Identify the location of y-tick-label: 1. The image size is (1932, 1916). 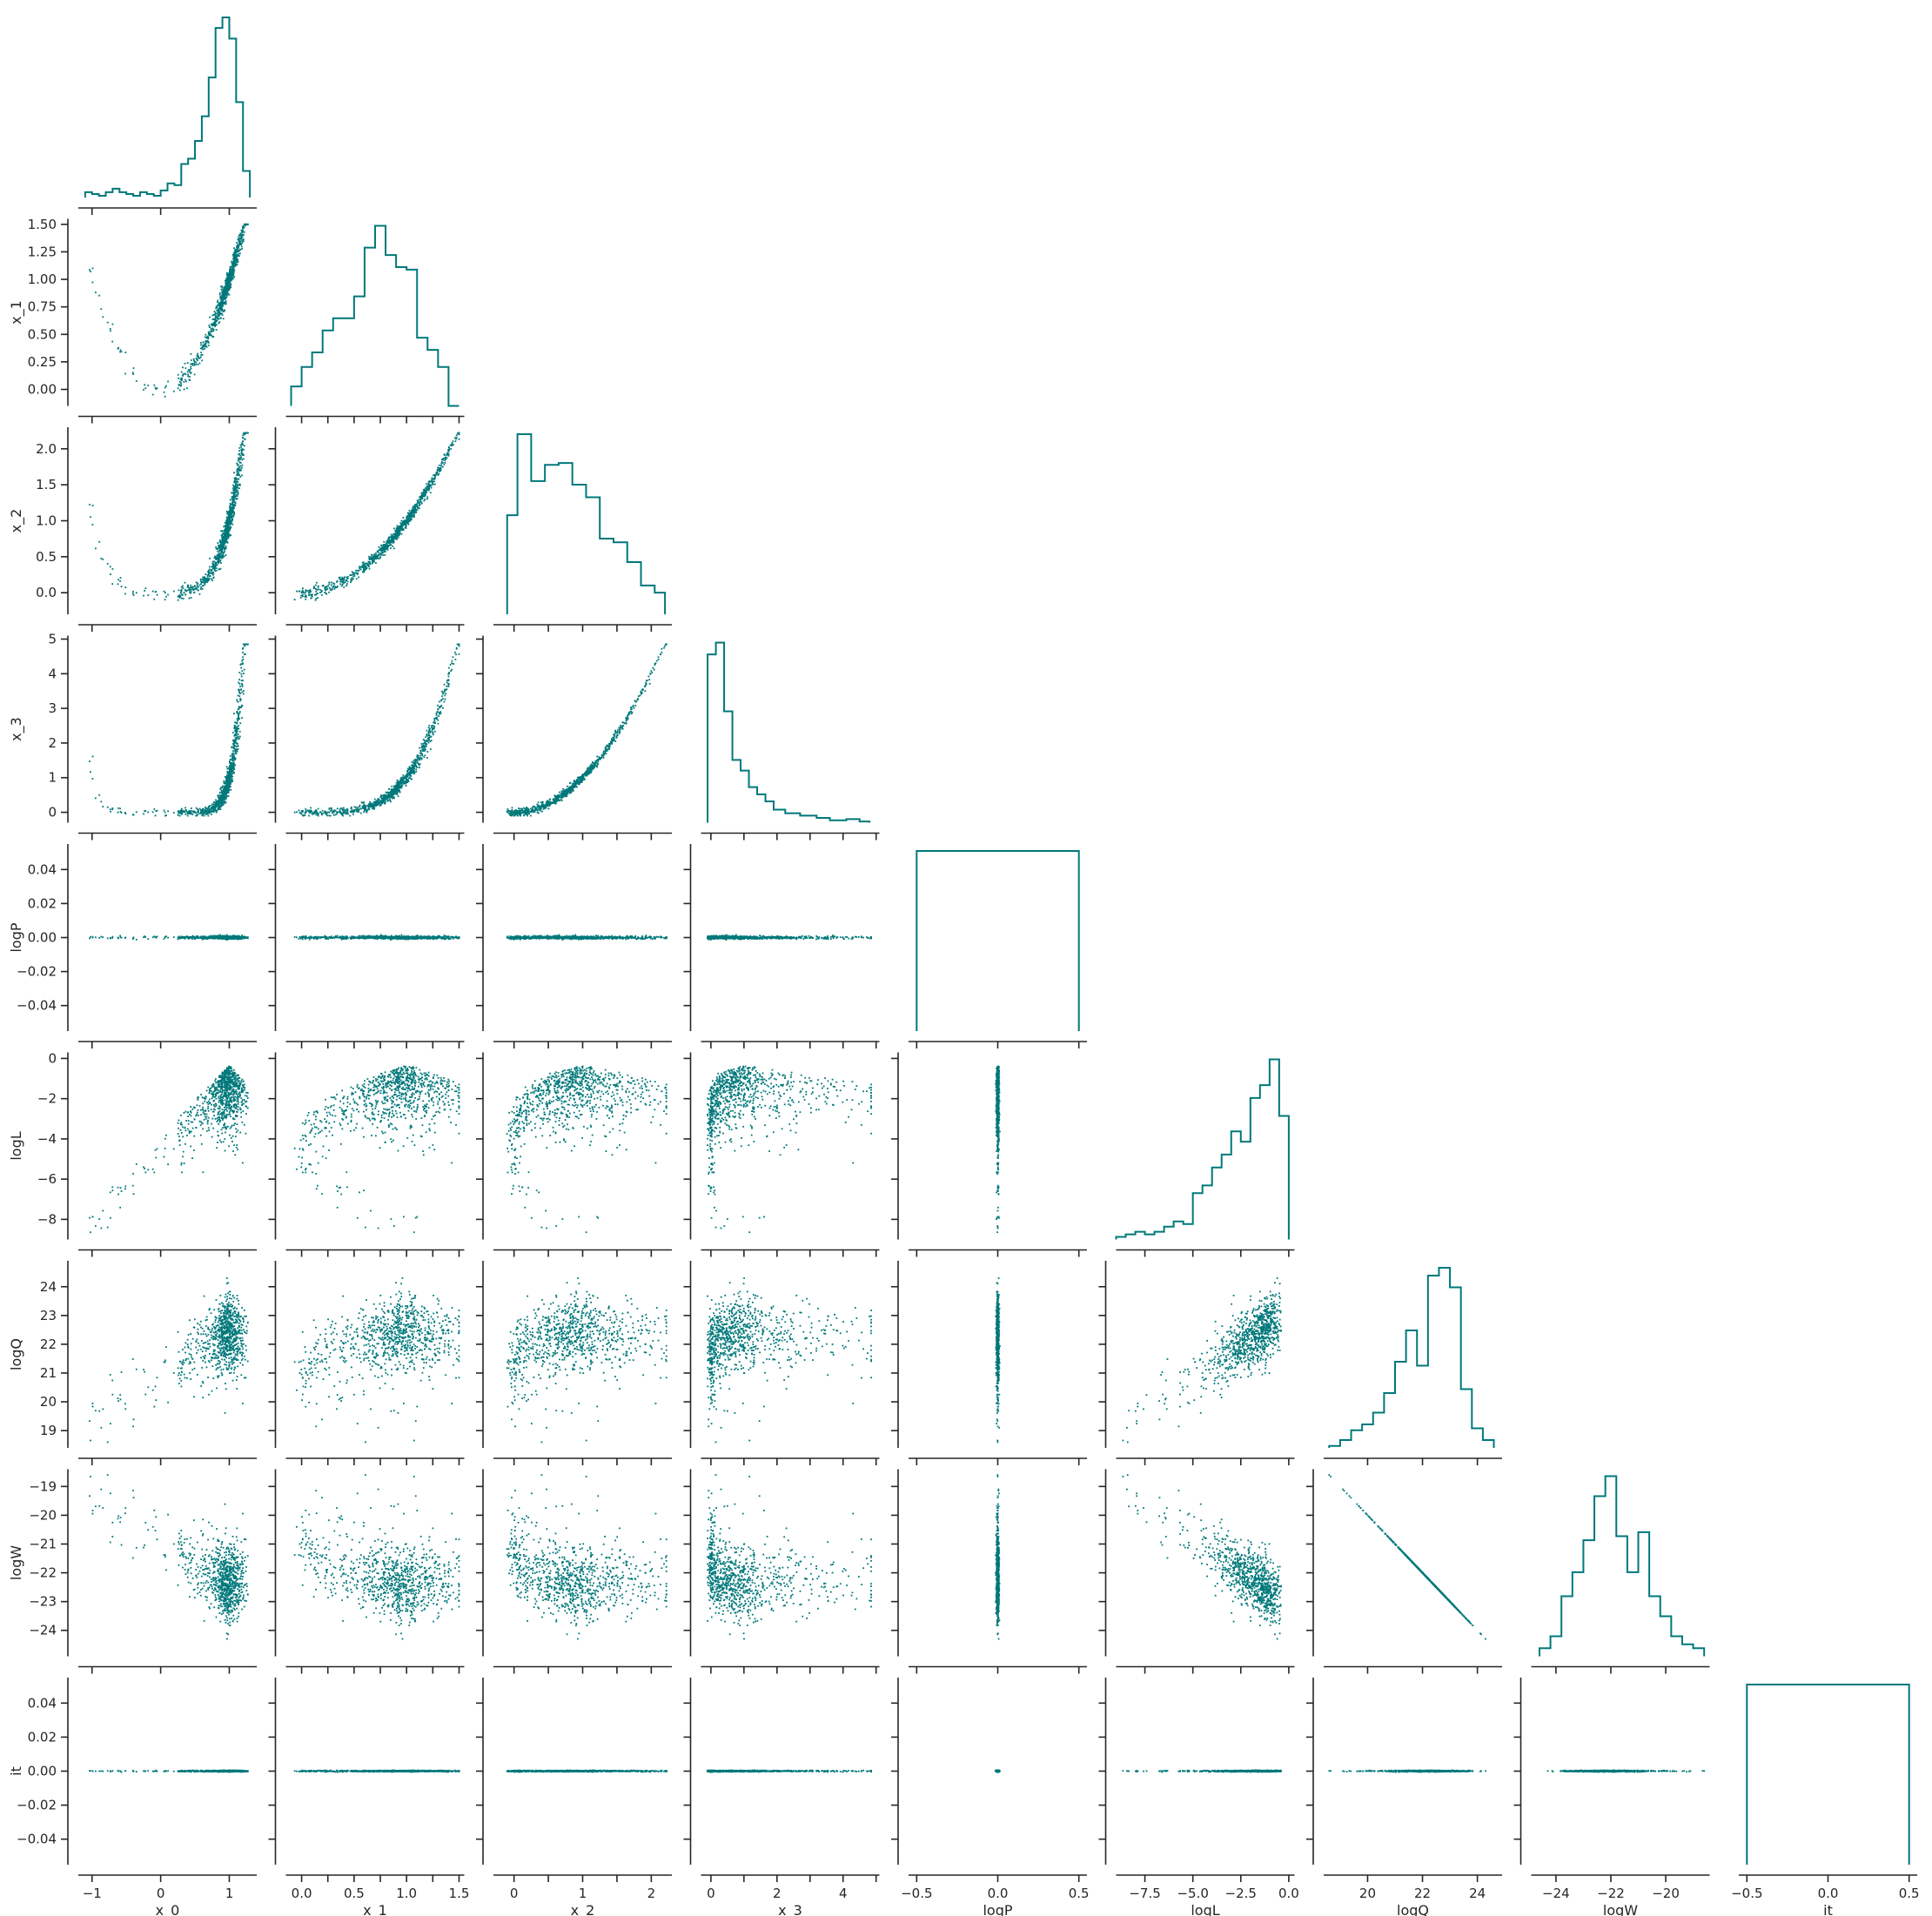
(52, 778).